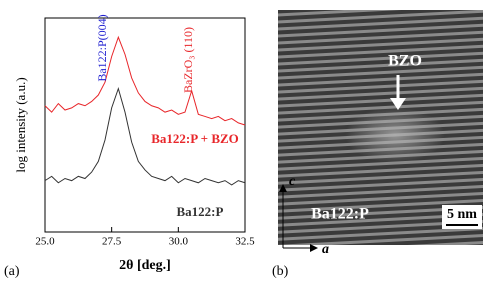  What do you see at coordinates (145, 265) in the screenshot?
I see `x-axis-label: 2θ [deg.]` at bounding box center [145, 265].